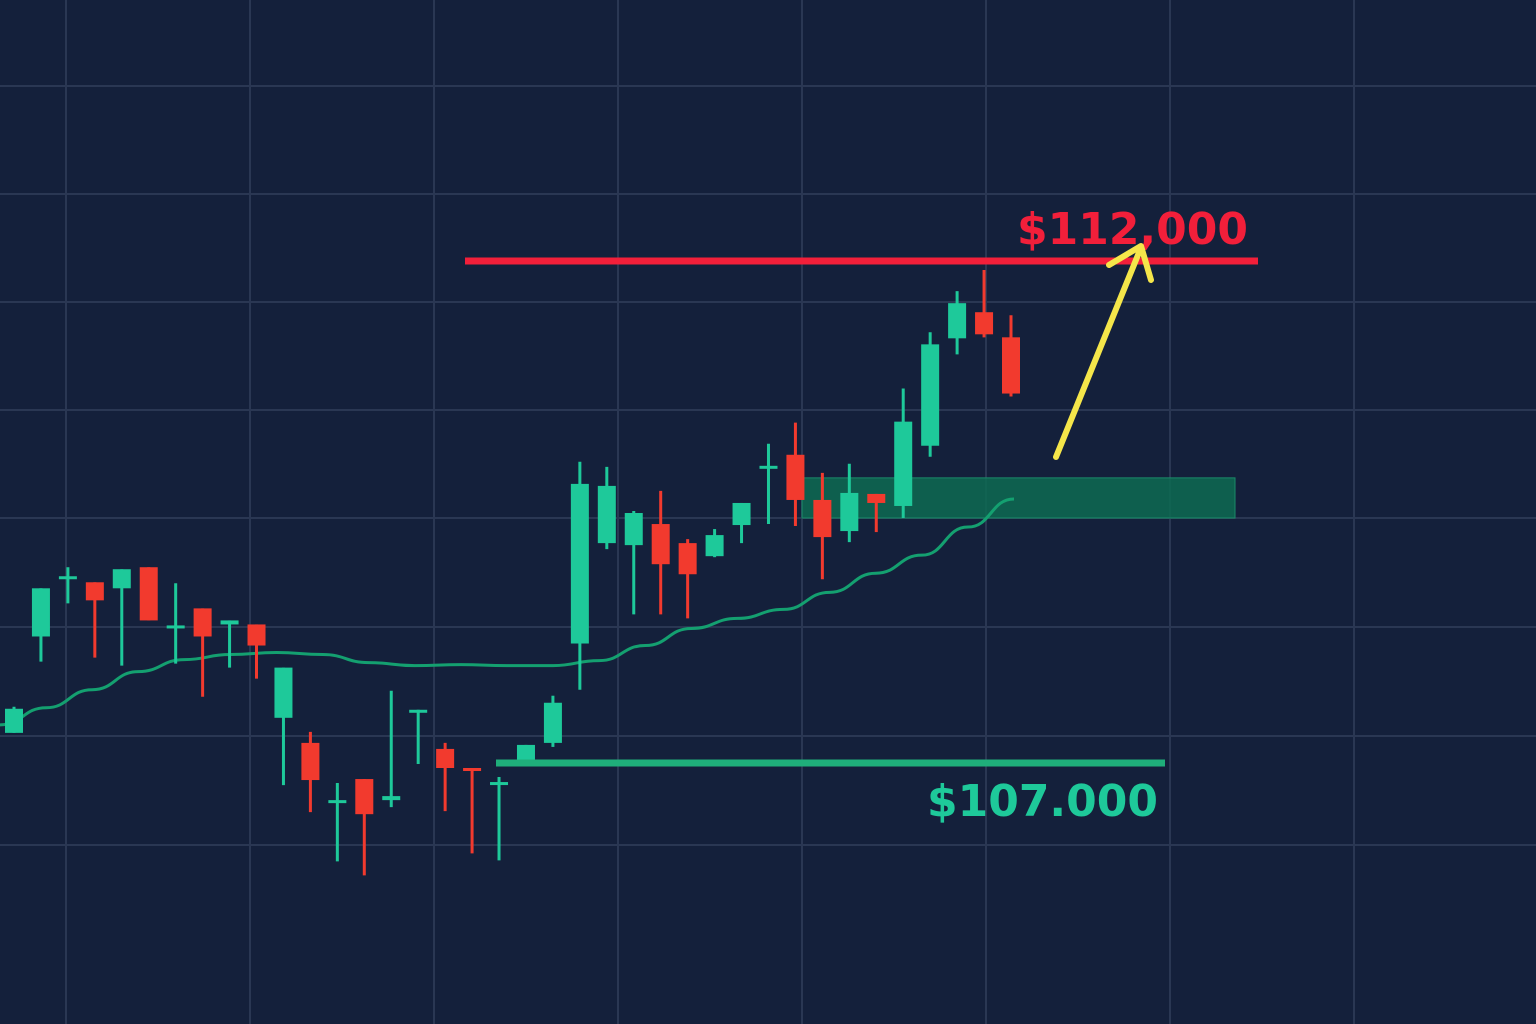 This screenshot has width=1536, height=1024. What do you see at coordinates (1018, 498) in the screenshot?
I see `demand-zone` at bounding box center [1018, 498].